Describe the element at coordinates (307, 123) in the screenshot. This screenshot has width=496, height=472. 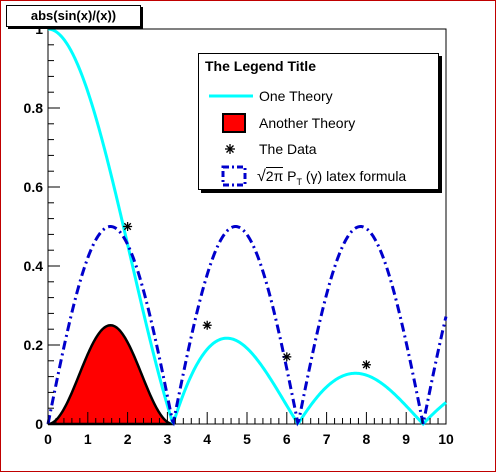
I see `legend-label-another-theory: Another Theory` at that location.